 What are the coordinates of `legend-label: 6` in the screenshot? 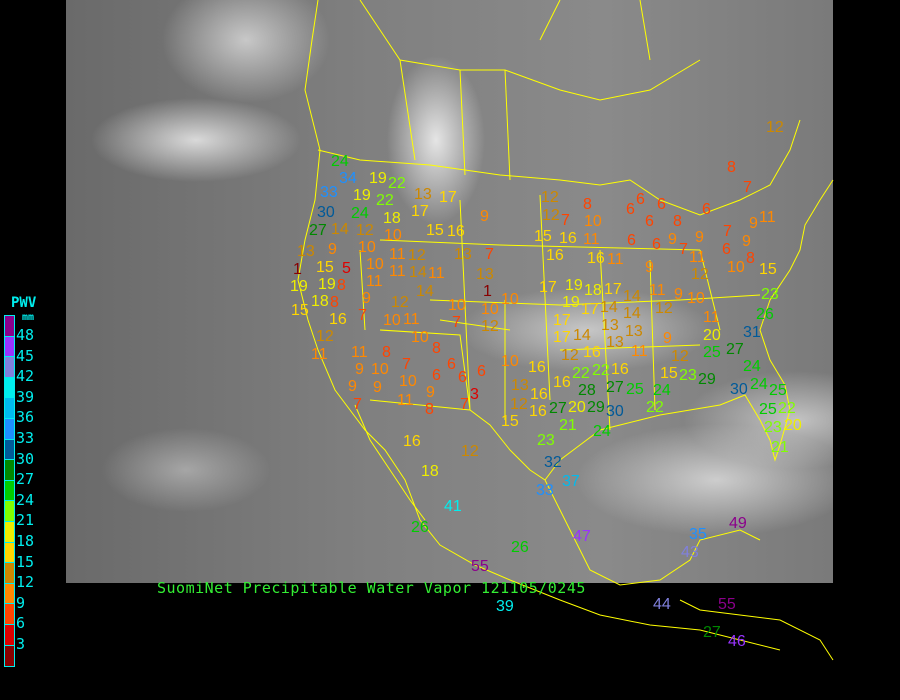 It's located at (21, 623).